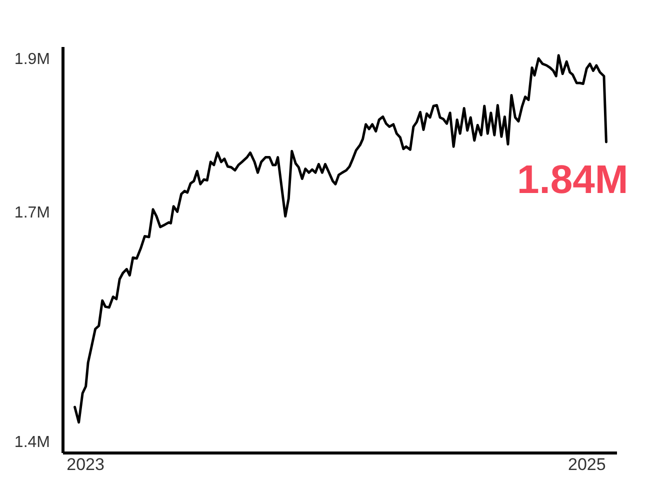 The height and width of the screenshot is (484, 650). Describe the element at coordinates (32, 59) in the screenshot. I see `y-tick-label: 1.9M` at that location.